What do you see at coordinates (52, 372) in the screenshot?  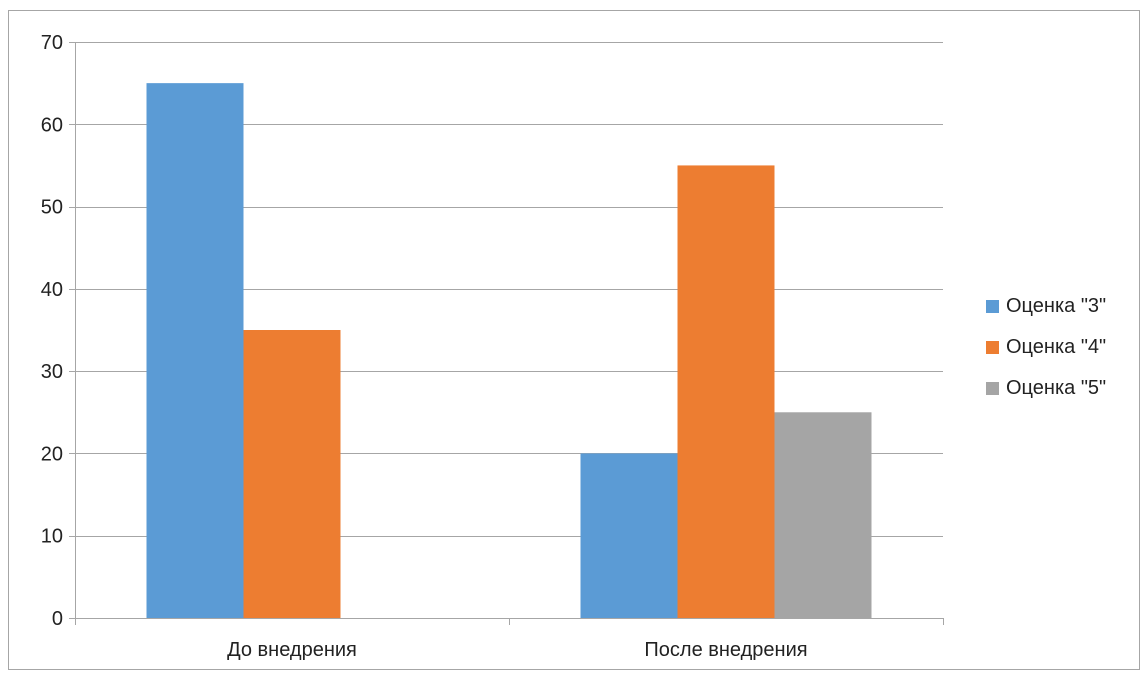 I see `y-tick-label: 30` at bounding box center [52, 372].